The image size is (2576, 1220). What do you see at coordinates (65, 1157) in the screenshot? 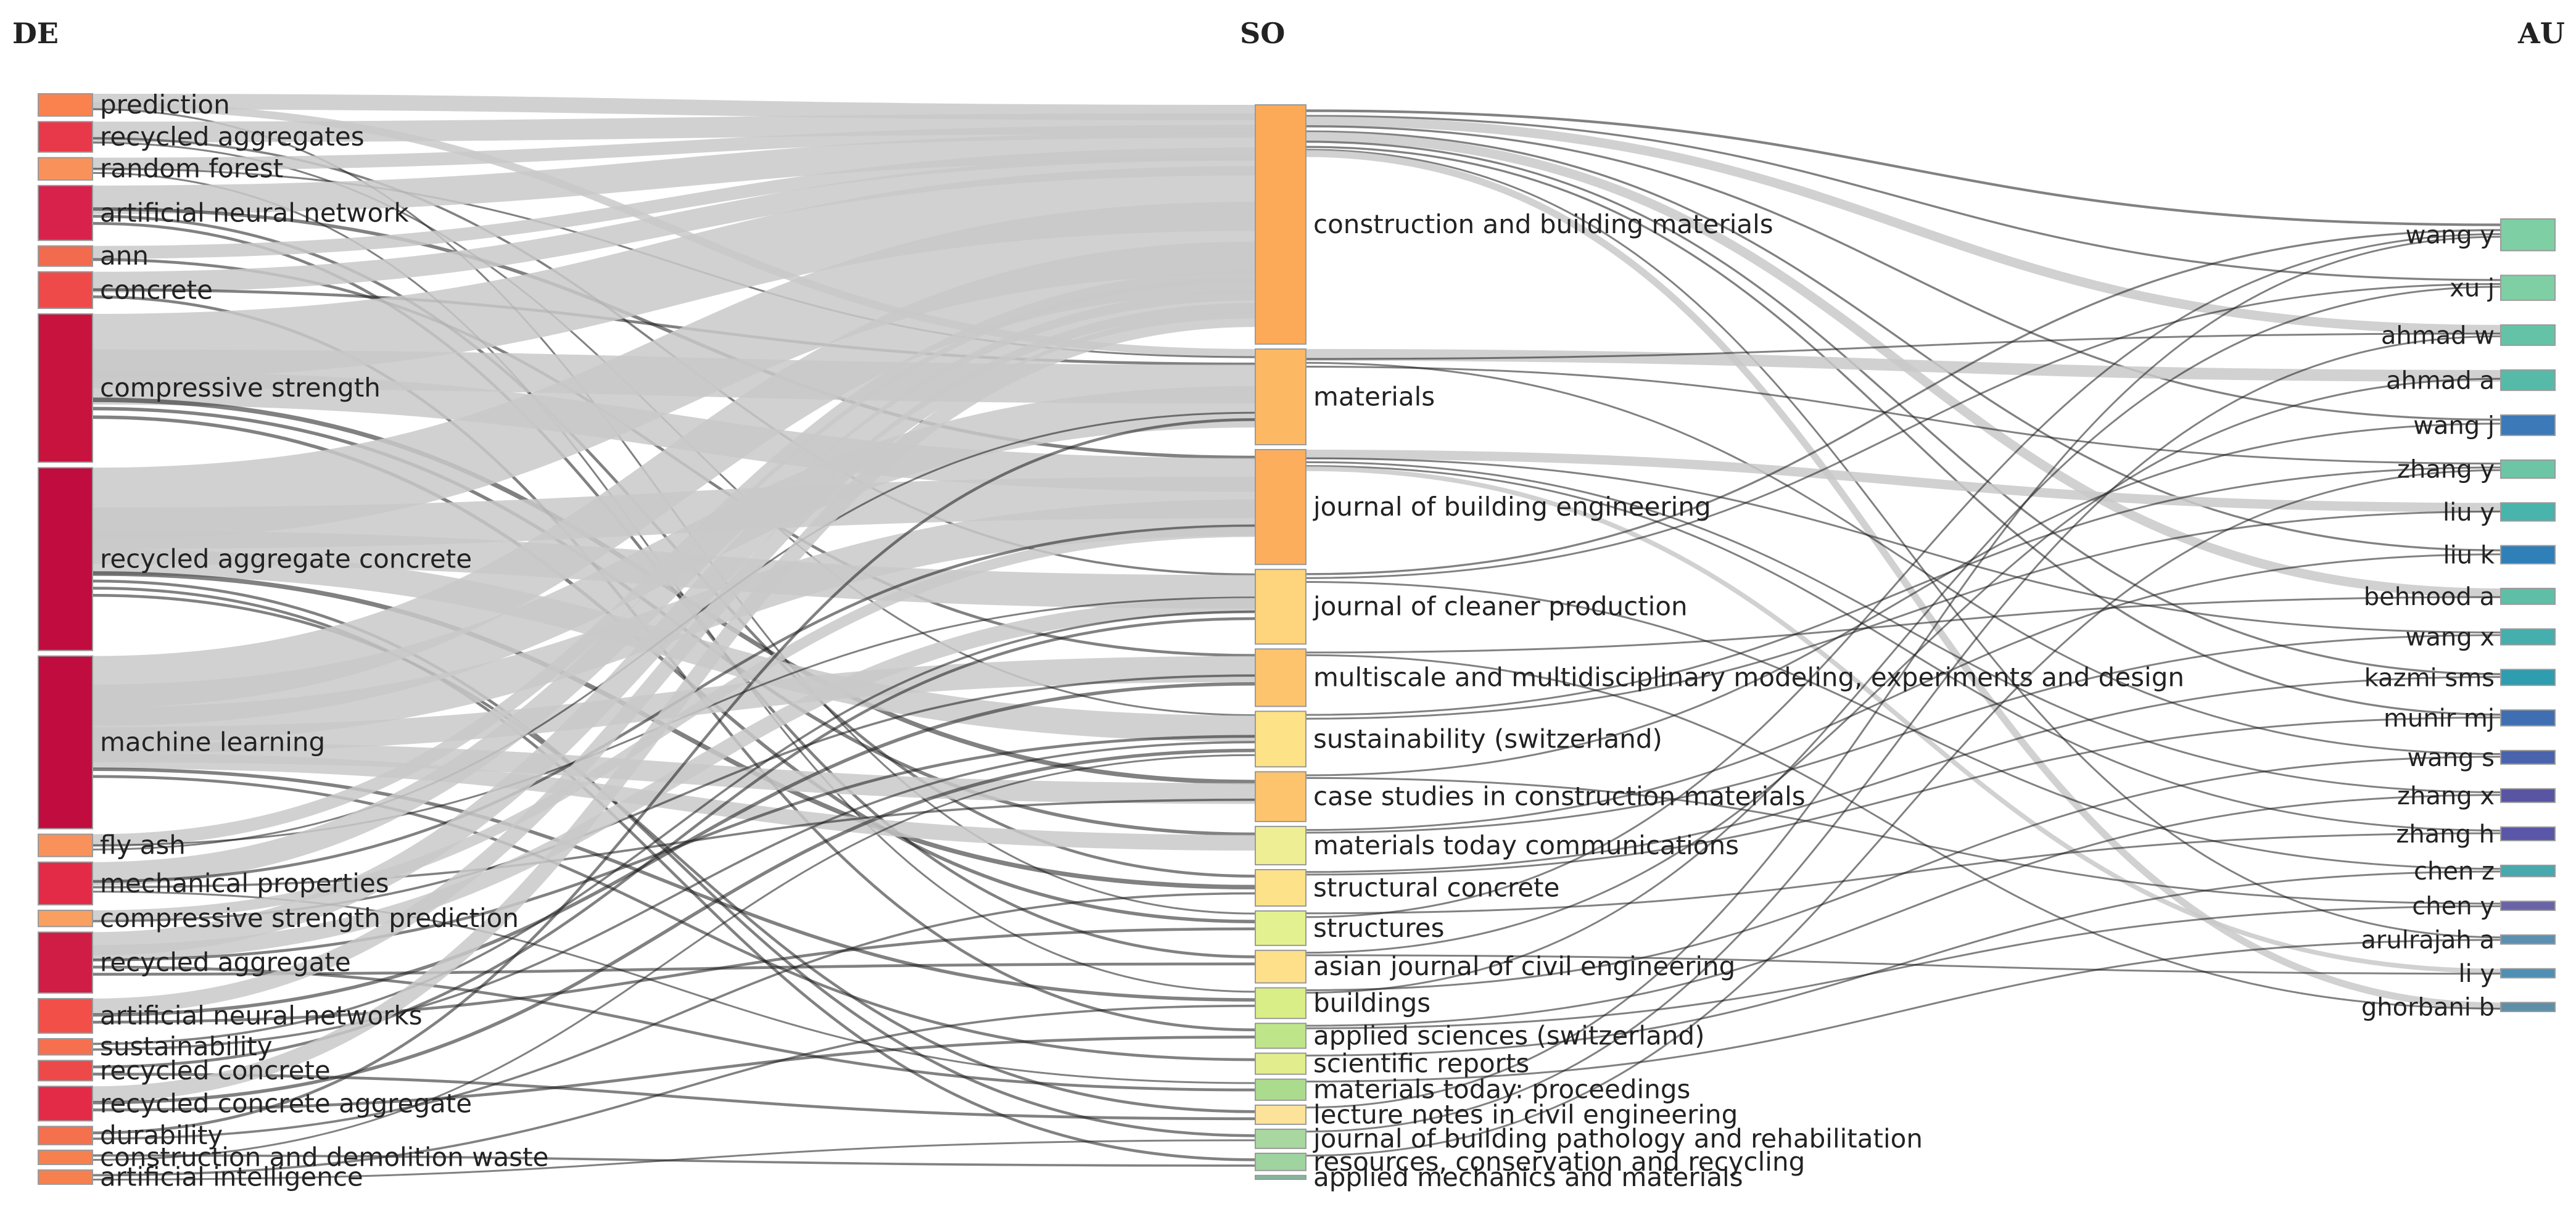
I see `node-de-construction-and-demolition-waste` at bounding box center [65, 1157].